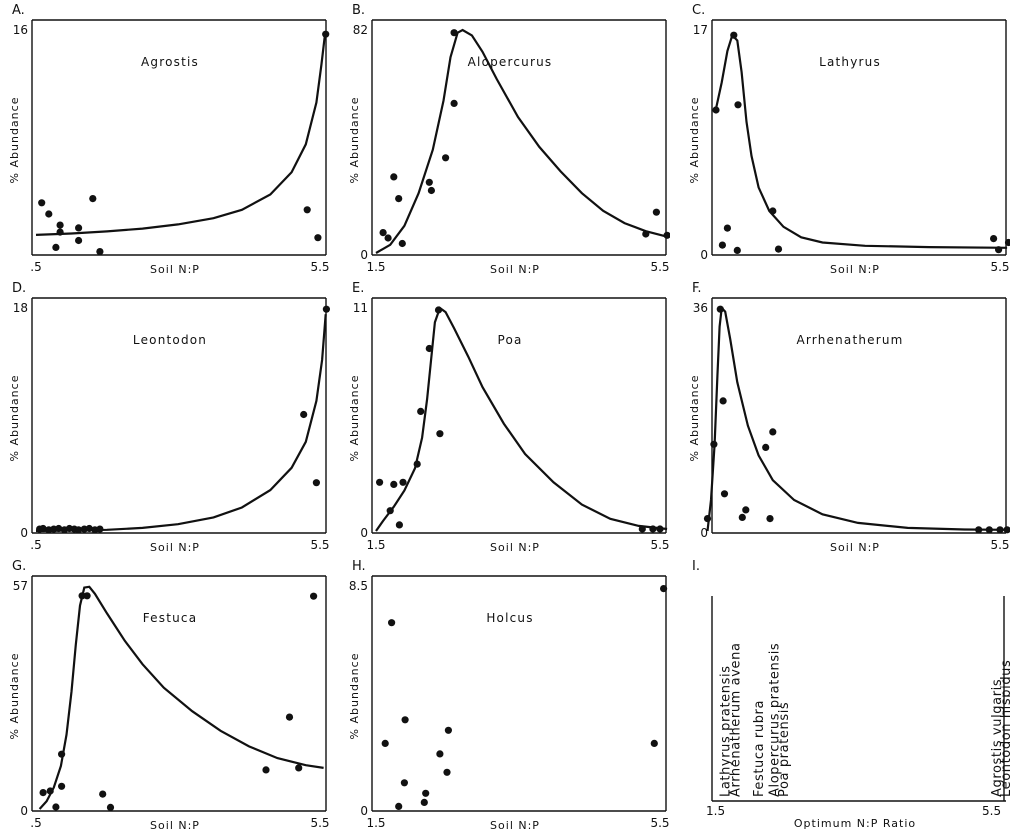 This screenshot has width=1013, height=832. I want to click on chart-h: H. 8.5 01.5 5.5 Soil N:P % Abundance Holcus, so click(509, 695).